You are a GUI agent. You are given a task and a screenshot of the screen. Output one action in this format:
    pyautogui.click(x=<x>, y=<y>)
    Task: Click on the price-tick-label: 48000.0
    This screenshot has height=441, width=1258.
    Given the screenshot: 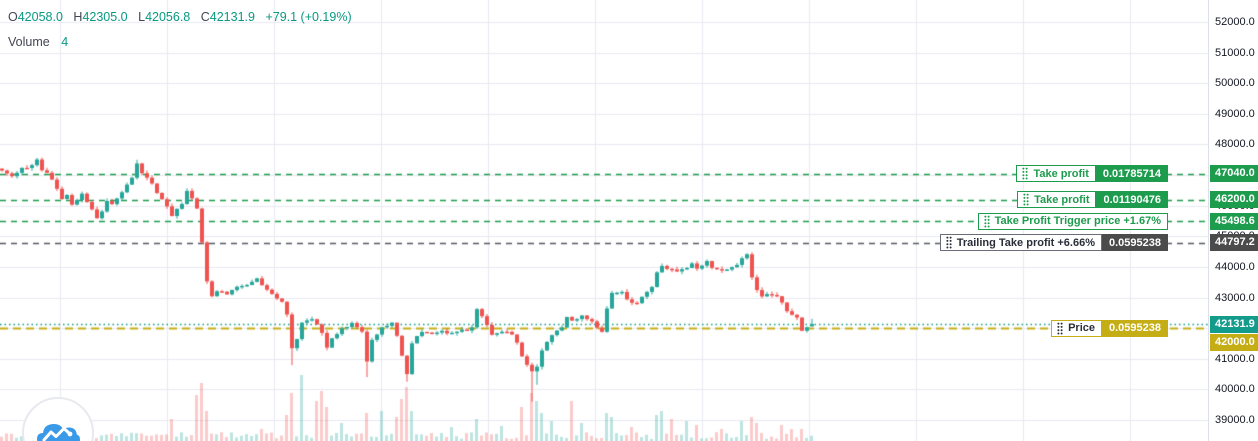 What is the action you would take?
    pyautogui.click(x=1235, y=144)
    